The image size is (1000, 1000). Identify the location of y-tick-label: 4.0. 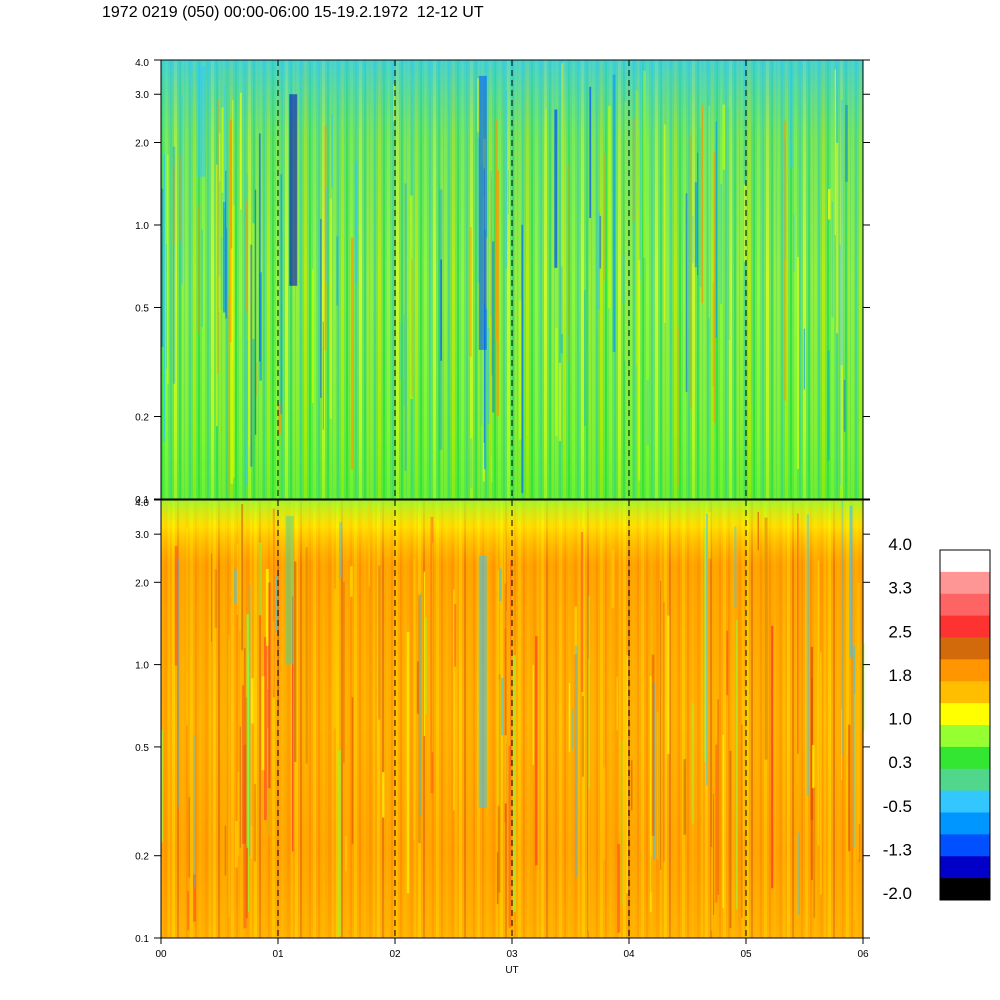
(142, 503).